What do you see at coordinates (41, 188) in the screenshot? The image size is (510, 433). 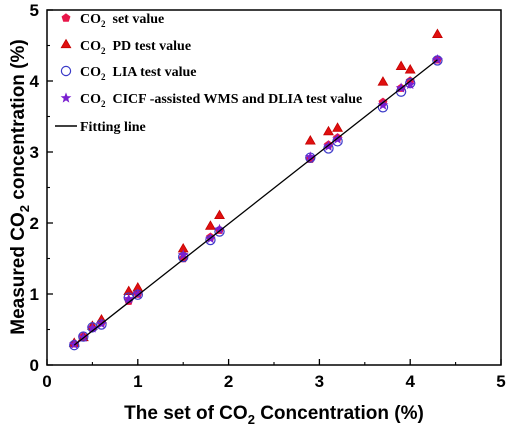 I see `y-axis-ticks: 0 1 2 3 4 5` at bounding box center [41, 188].